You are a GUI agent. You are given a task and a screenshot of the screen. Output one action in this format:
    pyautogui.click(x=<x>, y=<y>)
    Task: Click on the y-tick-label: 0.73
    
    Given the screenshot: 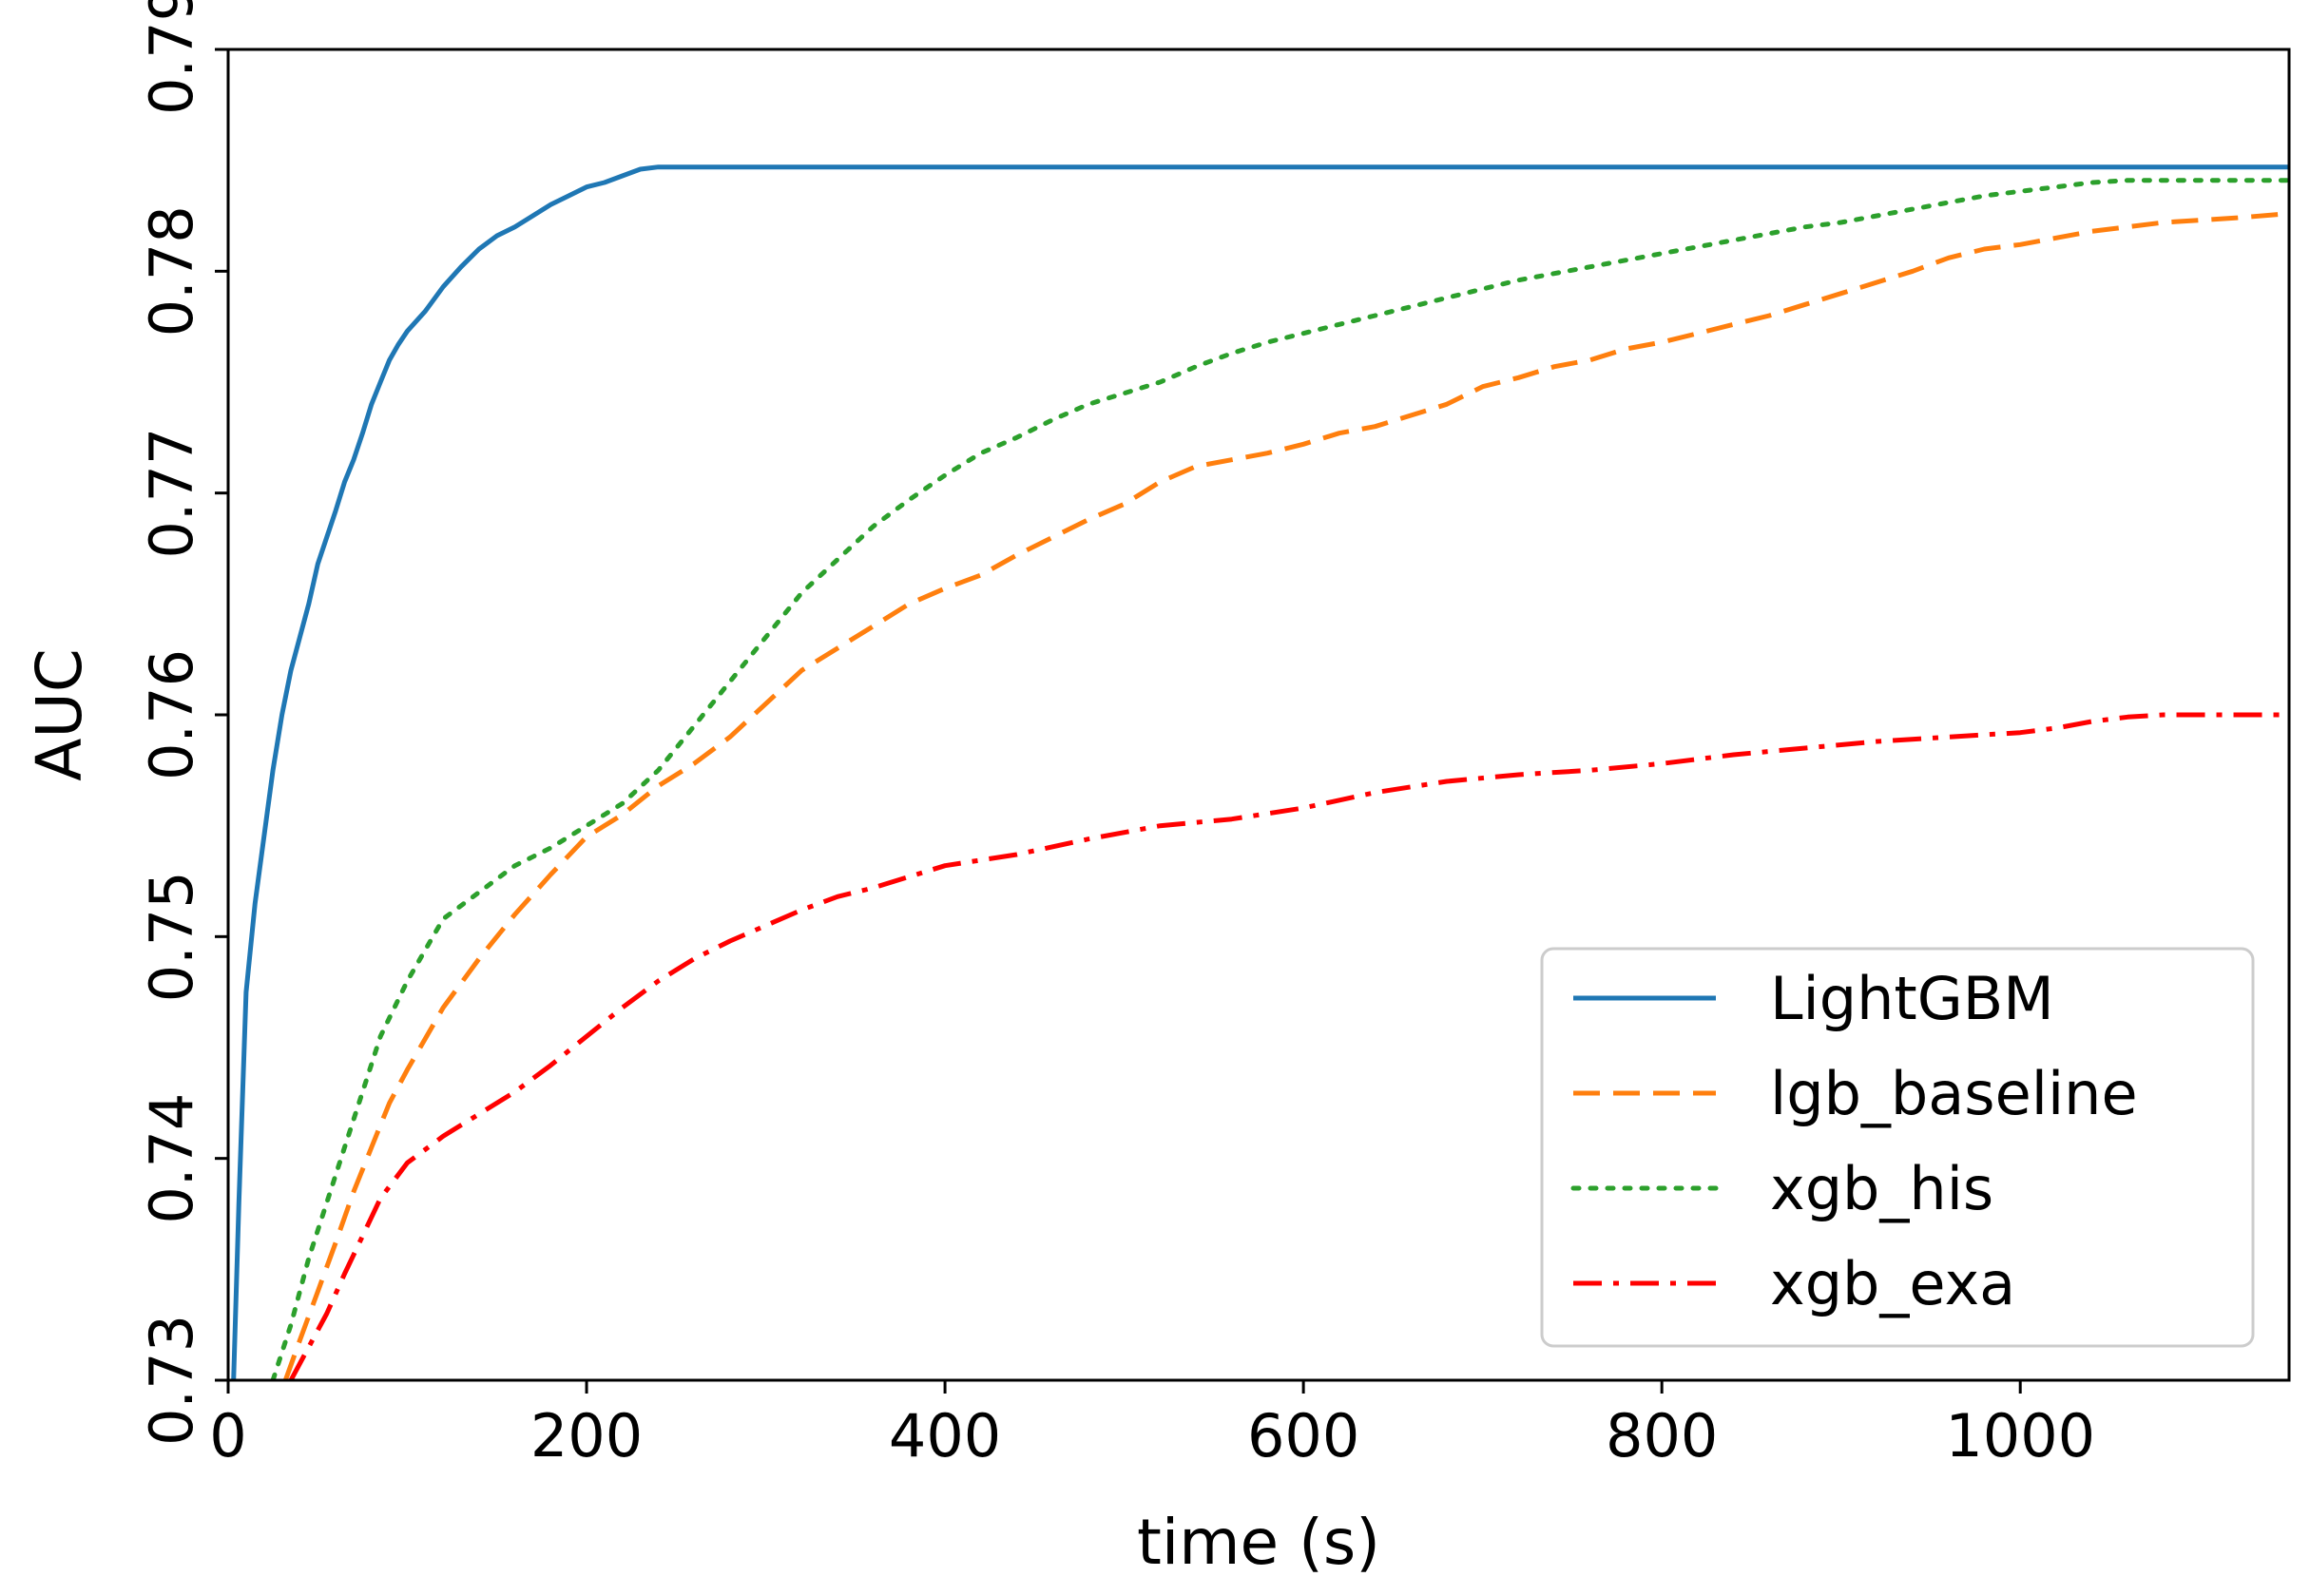 What is the action you would take?
    pyautogui.click(x=171, y=1380)
    